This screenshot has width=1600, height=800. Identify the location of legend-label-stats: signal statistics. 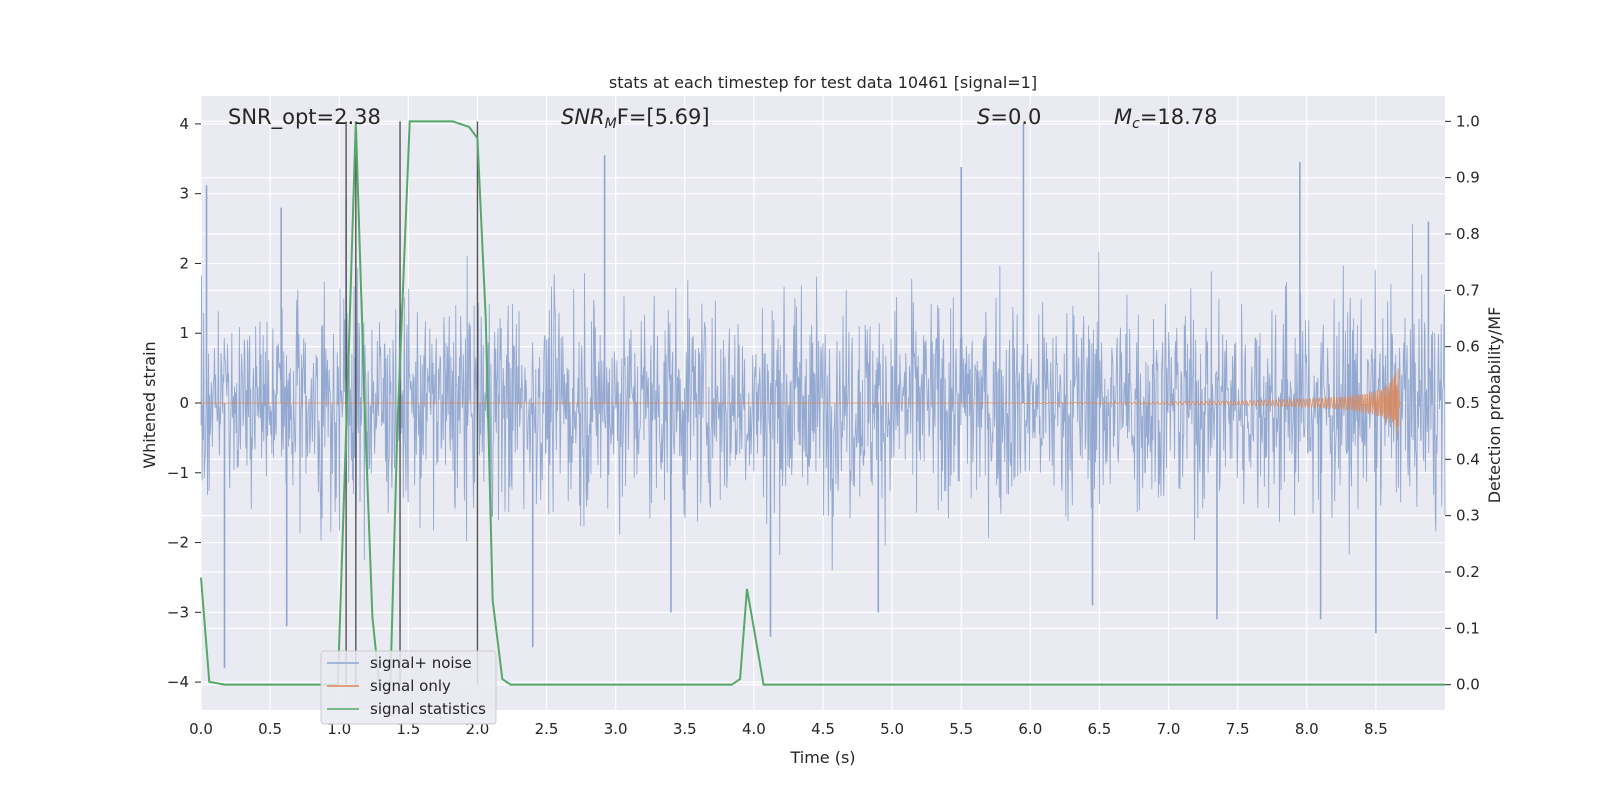
(428, 709).